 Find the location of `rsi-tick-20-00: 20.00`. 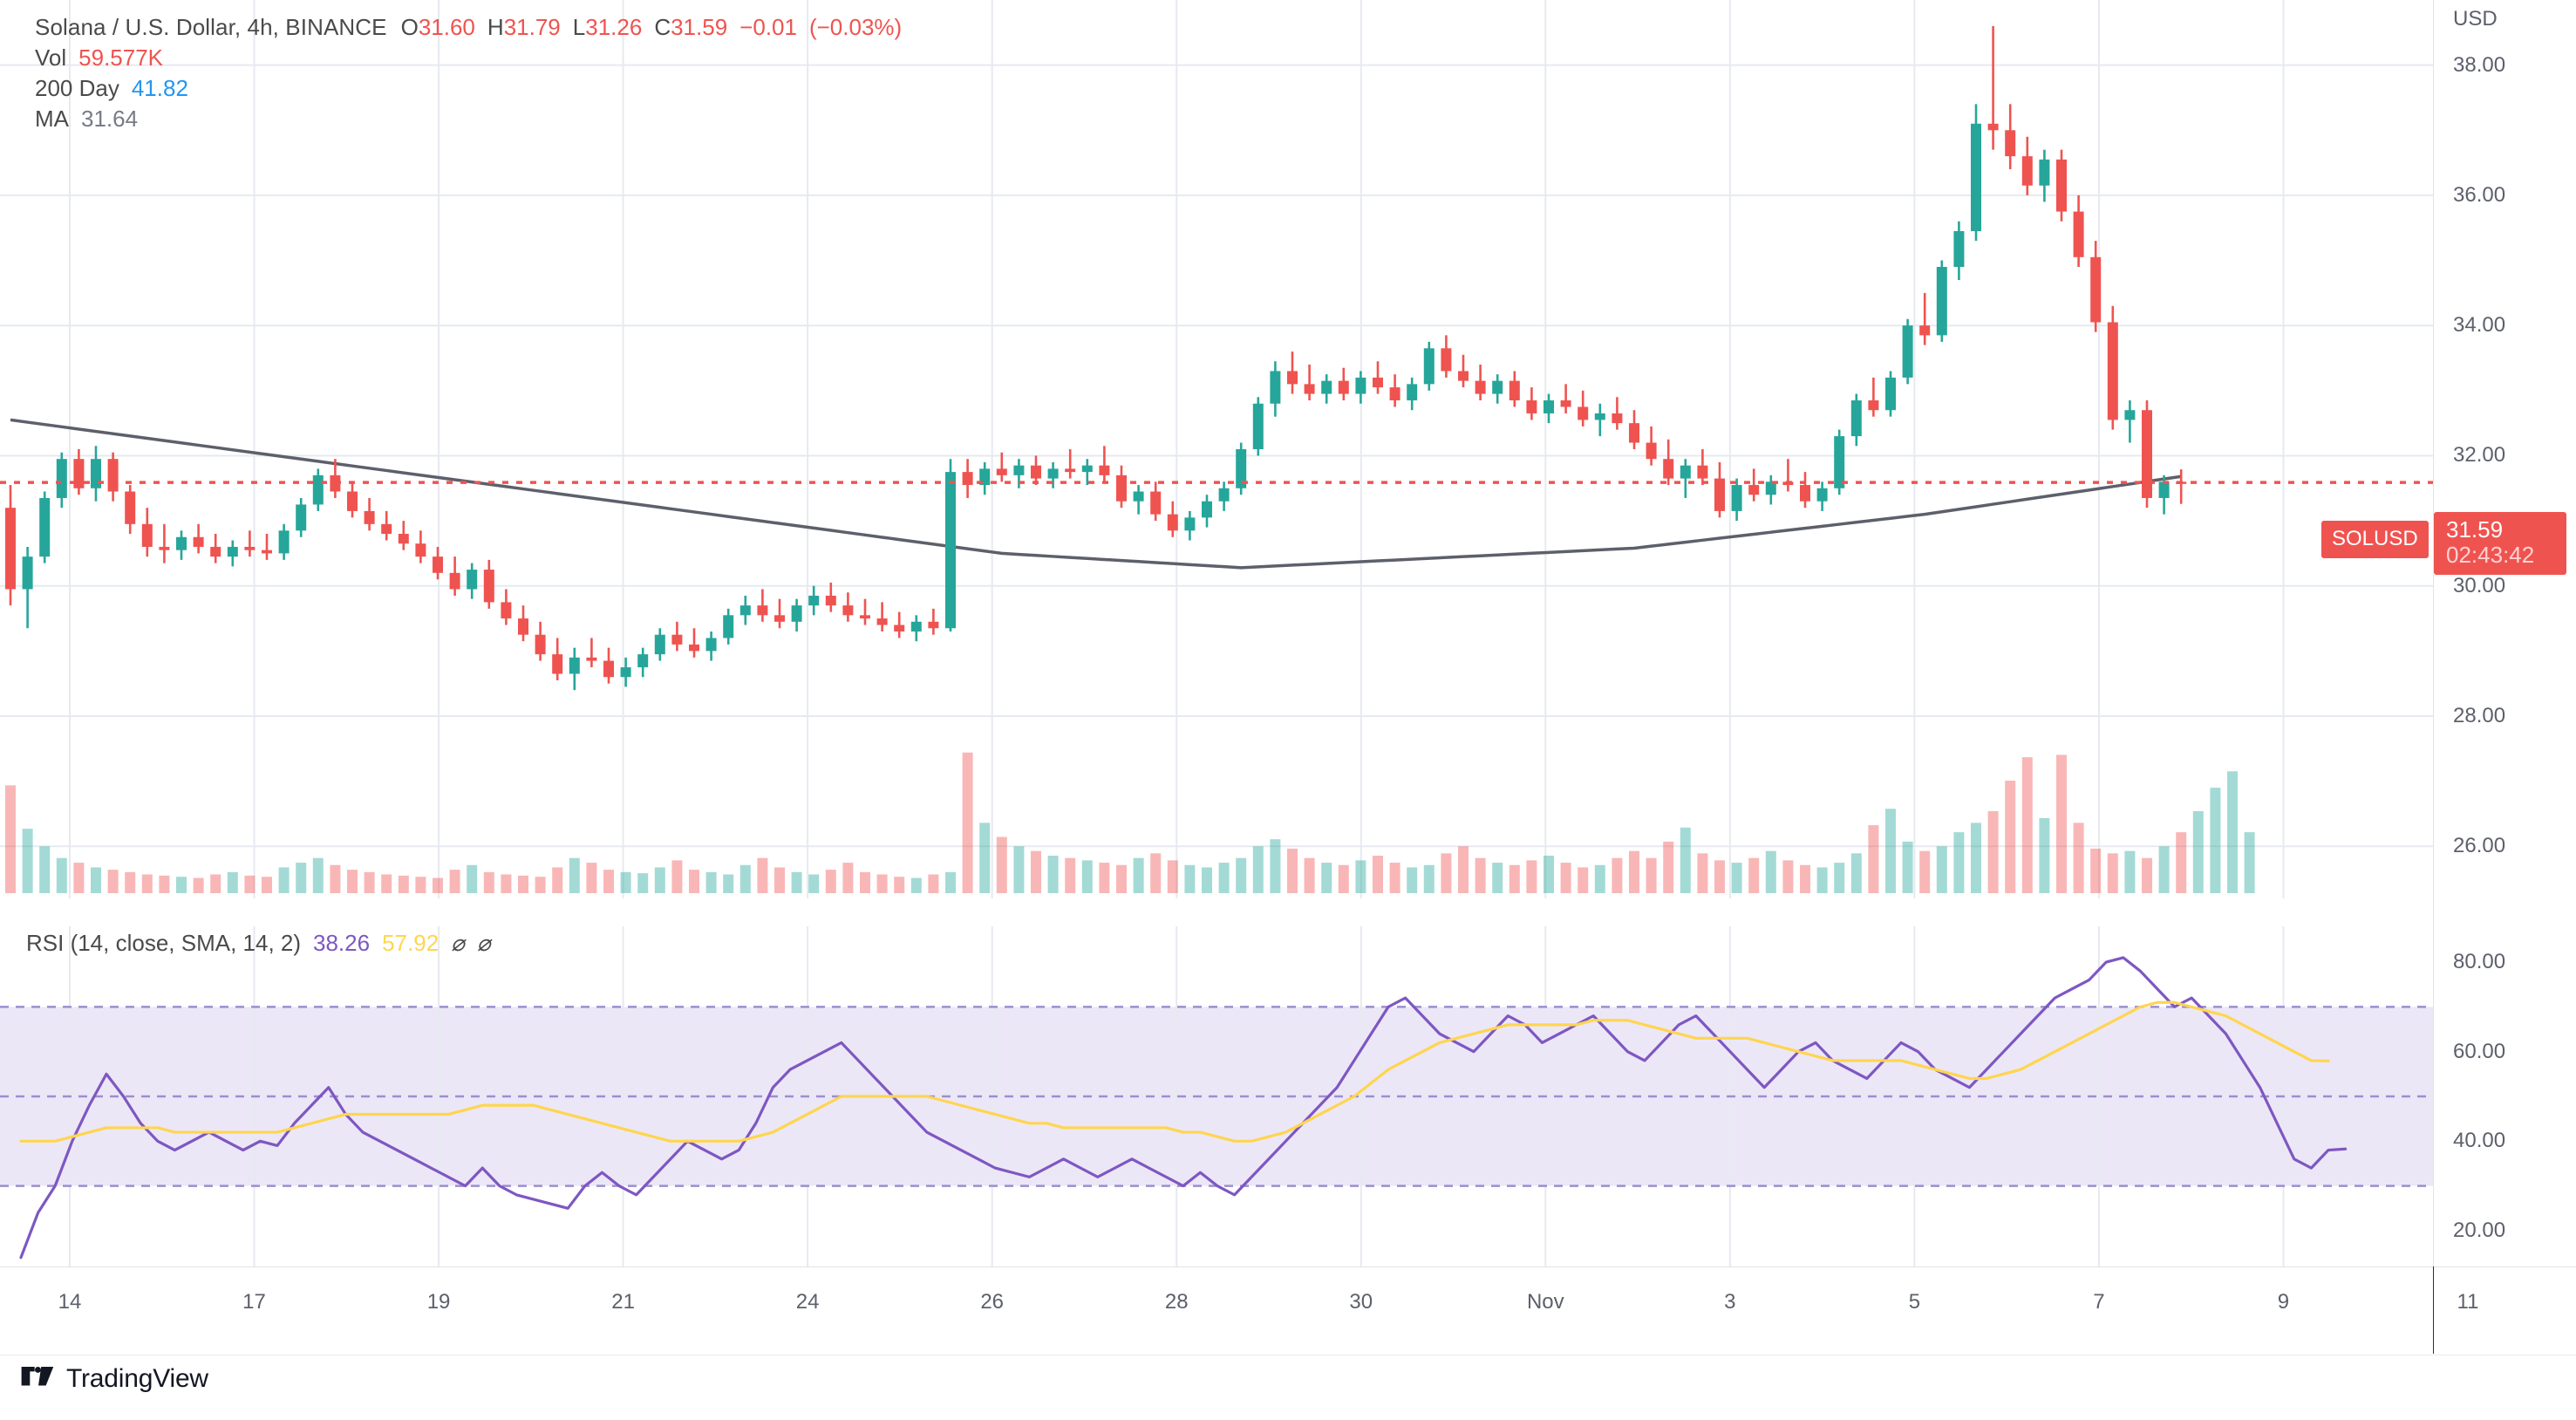

rsi-tick-20-00: 20.00 is located at coordinates (2479, 1230).